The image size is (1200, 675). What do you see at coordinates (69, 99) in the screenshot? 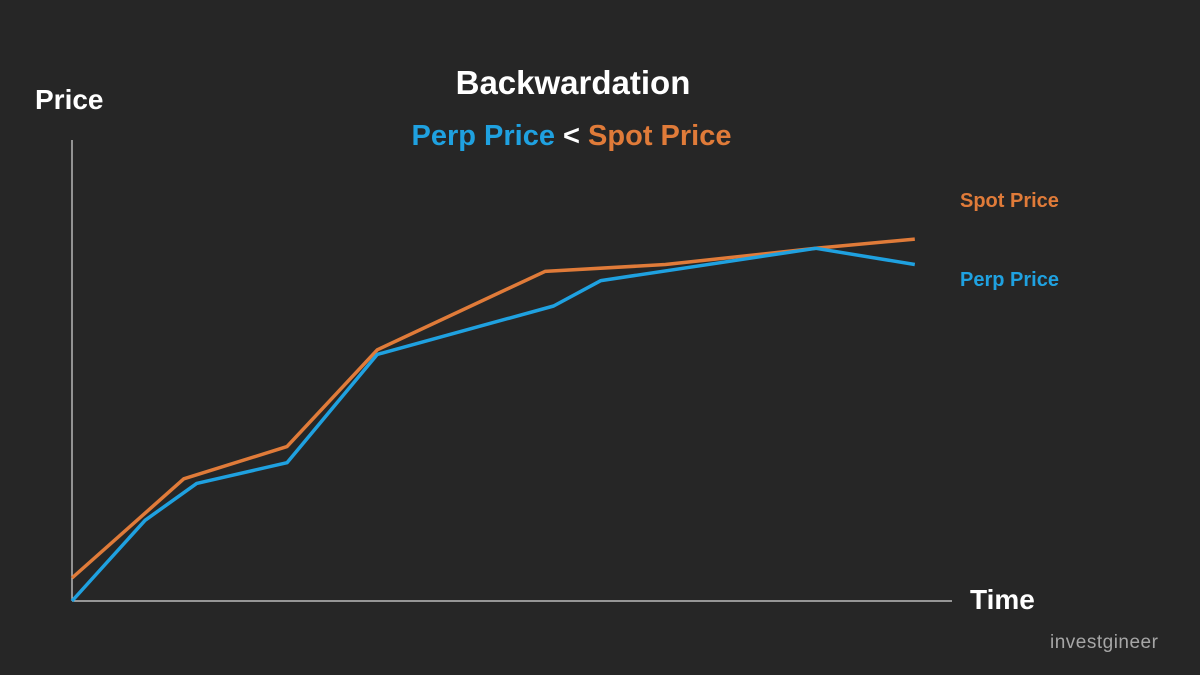
I see `y-axis-label: Price` at bounding box center [69, 99].